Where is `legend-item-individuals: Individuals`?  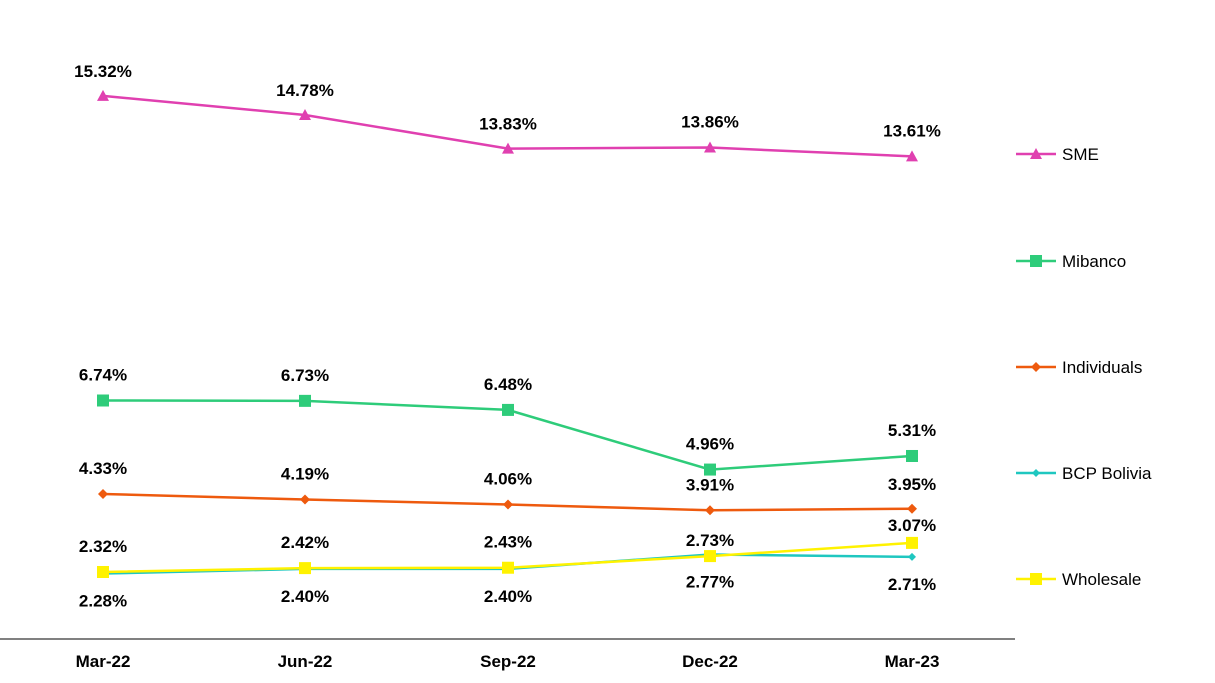
legend-item-individuals: Individuals is located at coordinates (1079, 367).